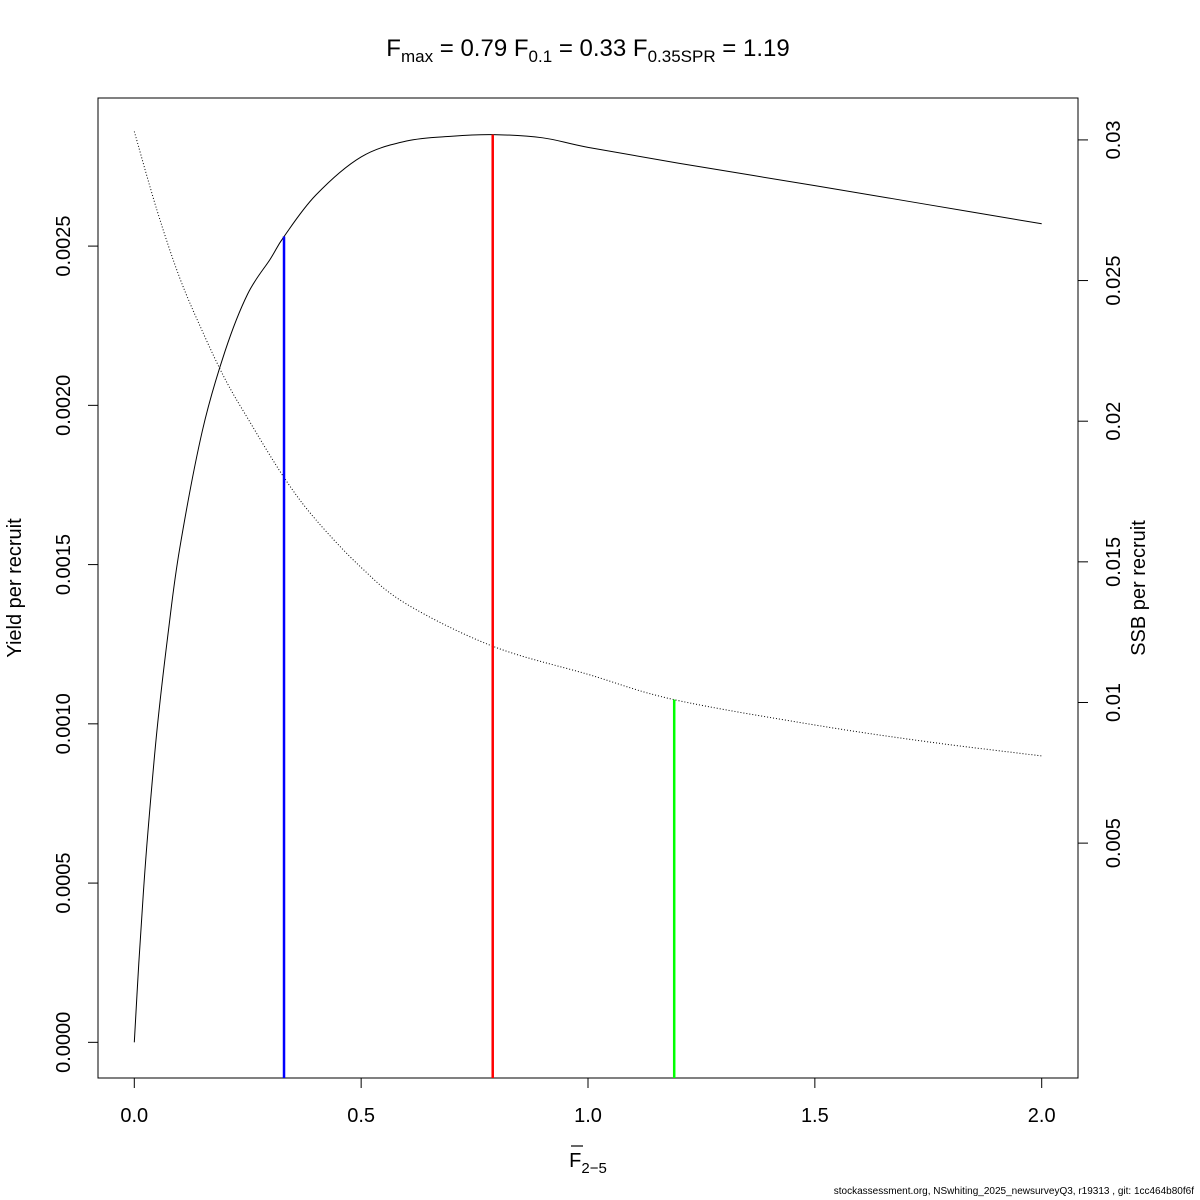 Image resolution: width=1200 pixels, height=1200 pixels. I want to click on x-tick-label: 1.0, so click(588, 1116).